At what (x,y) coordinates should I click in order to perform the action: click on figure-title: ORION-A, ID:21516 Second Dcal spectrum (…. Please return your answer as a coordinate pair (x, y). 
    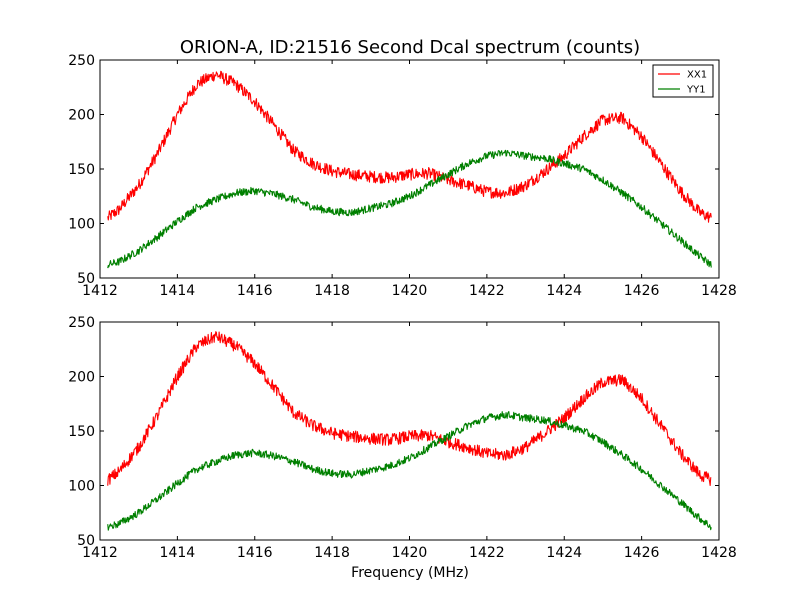
    Looking at the image, I should click on (410, 47).